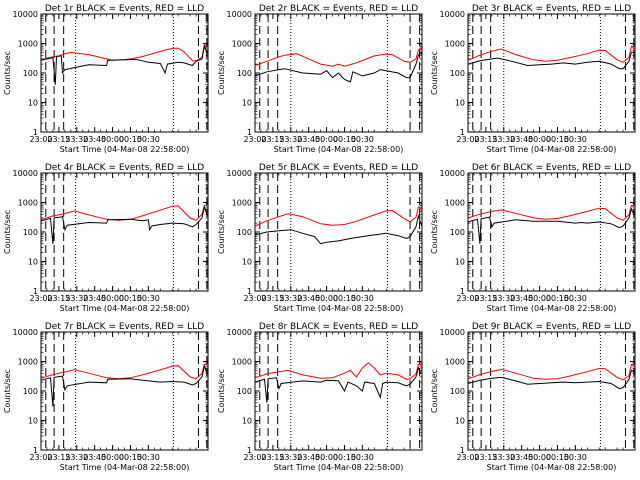 The height and width of the screenshot is (480, 640). What do you see at coordinates (338, 327) in the screenshot?
I see `panel-title: Det 8r BLACK = Events, RED = LLD` at bounding box center [338, 327].